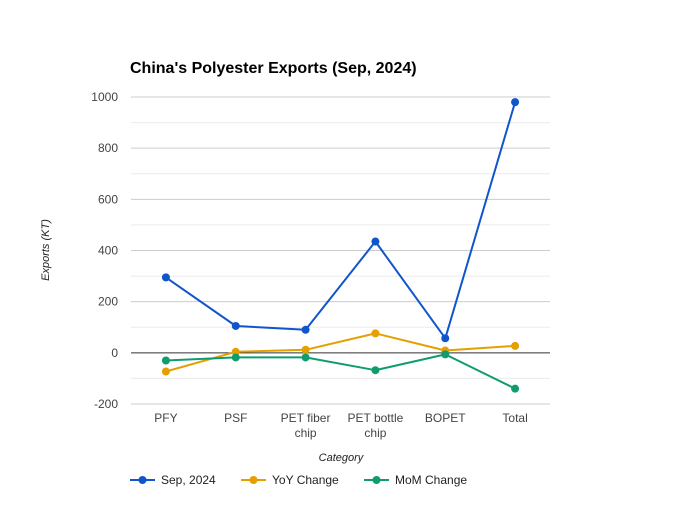 Image resolution: width=680 pixels, height=505 pixels. I want to click on x-tick-label: PET fiber chip, so click(306, 425).